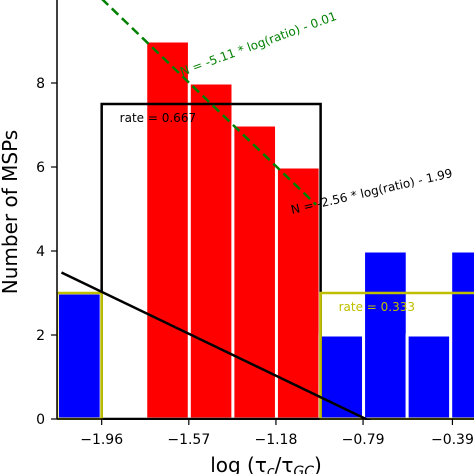  I want to click on y-tick-label: 8, so click(40, 84).